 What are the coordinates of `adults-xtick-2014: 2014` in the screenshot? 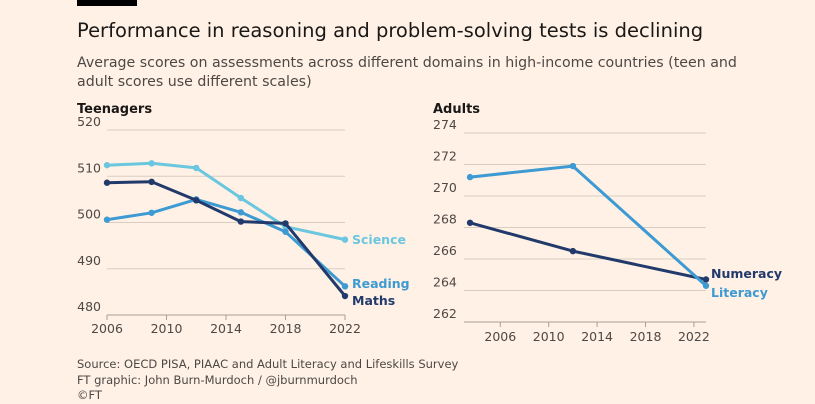 It's located at (597, 336).